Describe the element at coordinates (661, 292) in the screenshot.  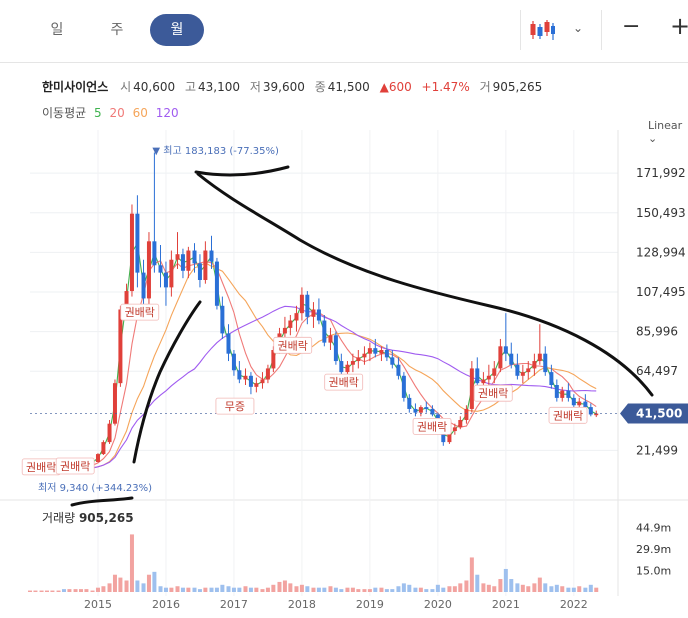
I see `y-tick-label: 107,495` at that location.